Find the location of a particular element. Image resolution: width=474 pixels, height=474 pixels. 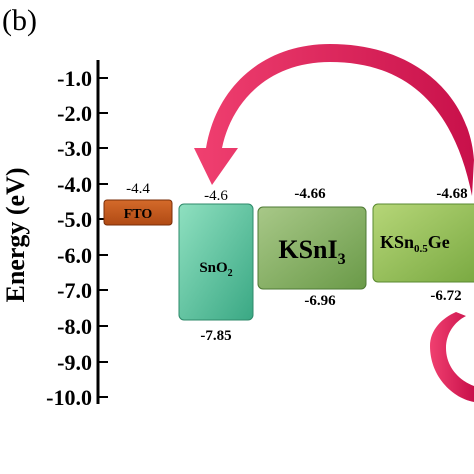

ksnge-name: KSn is located at coordinates (397, 242).